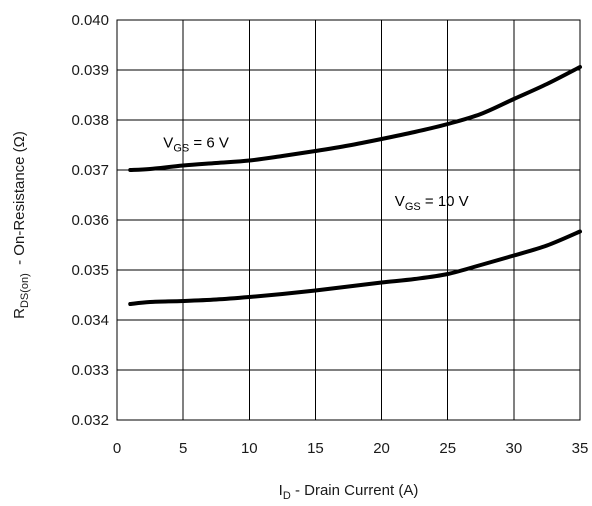  I want to click on series-label-2: VGS = 10 V, so click(432, 203).